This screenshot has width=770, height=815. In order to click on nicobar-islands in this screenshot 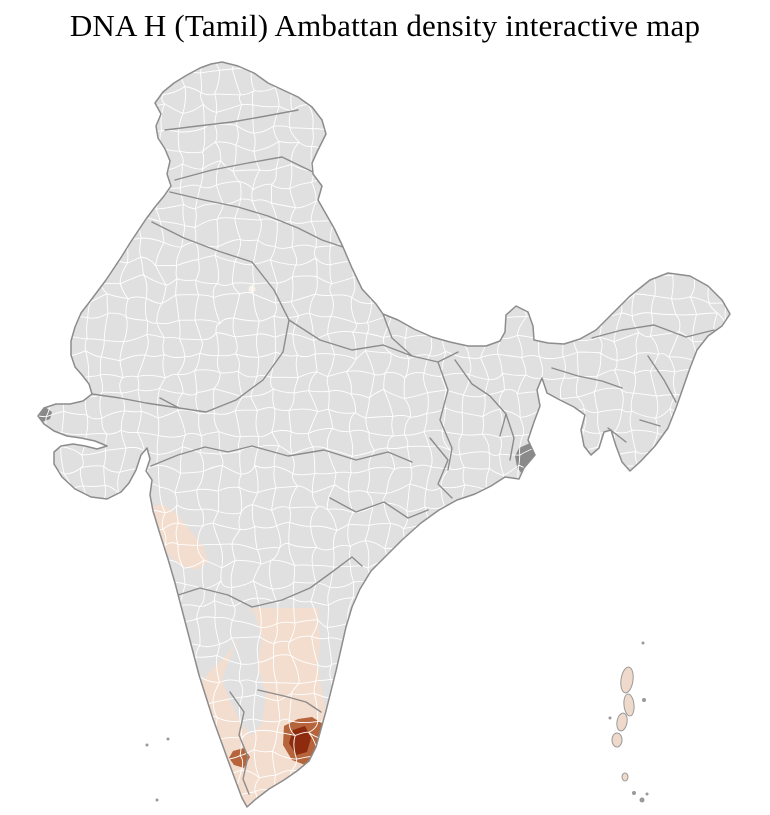, I will do `click(628, 722)`.